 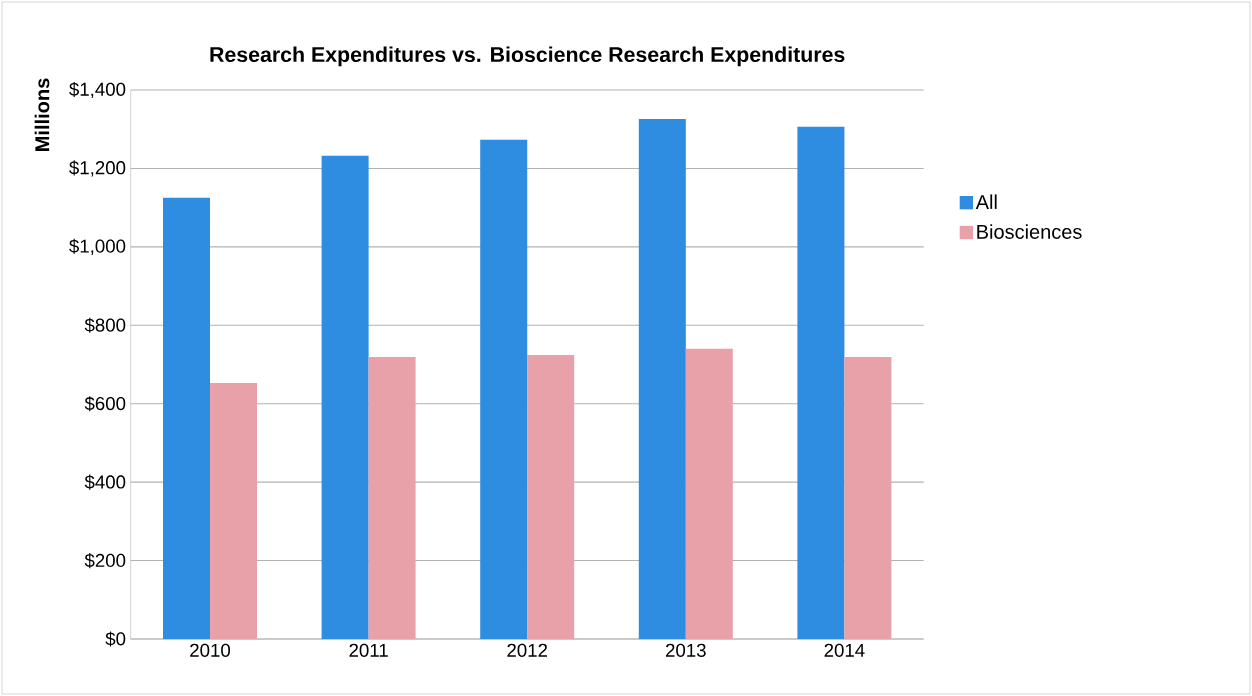 I want to click on x-tick-label: 2011, so click(x=368, y=650).